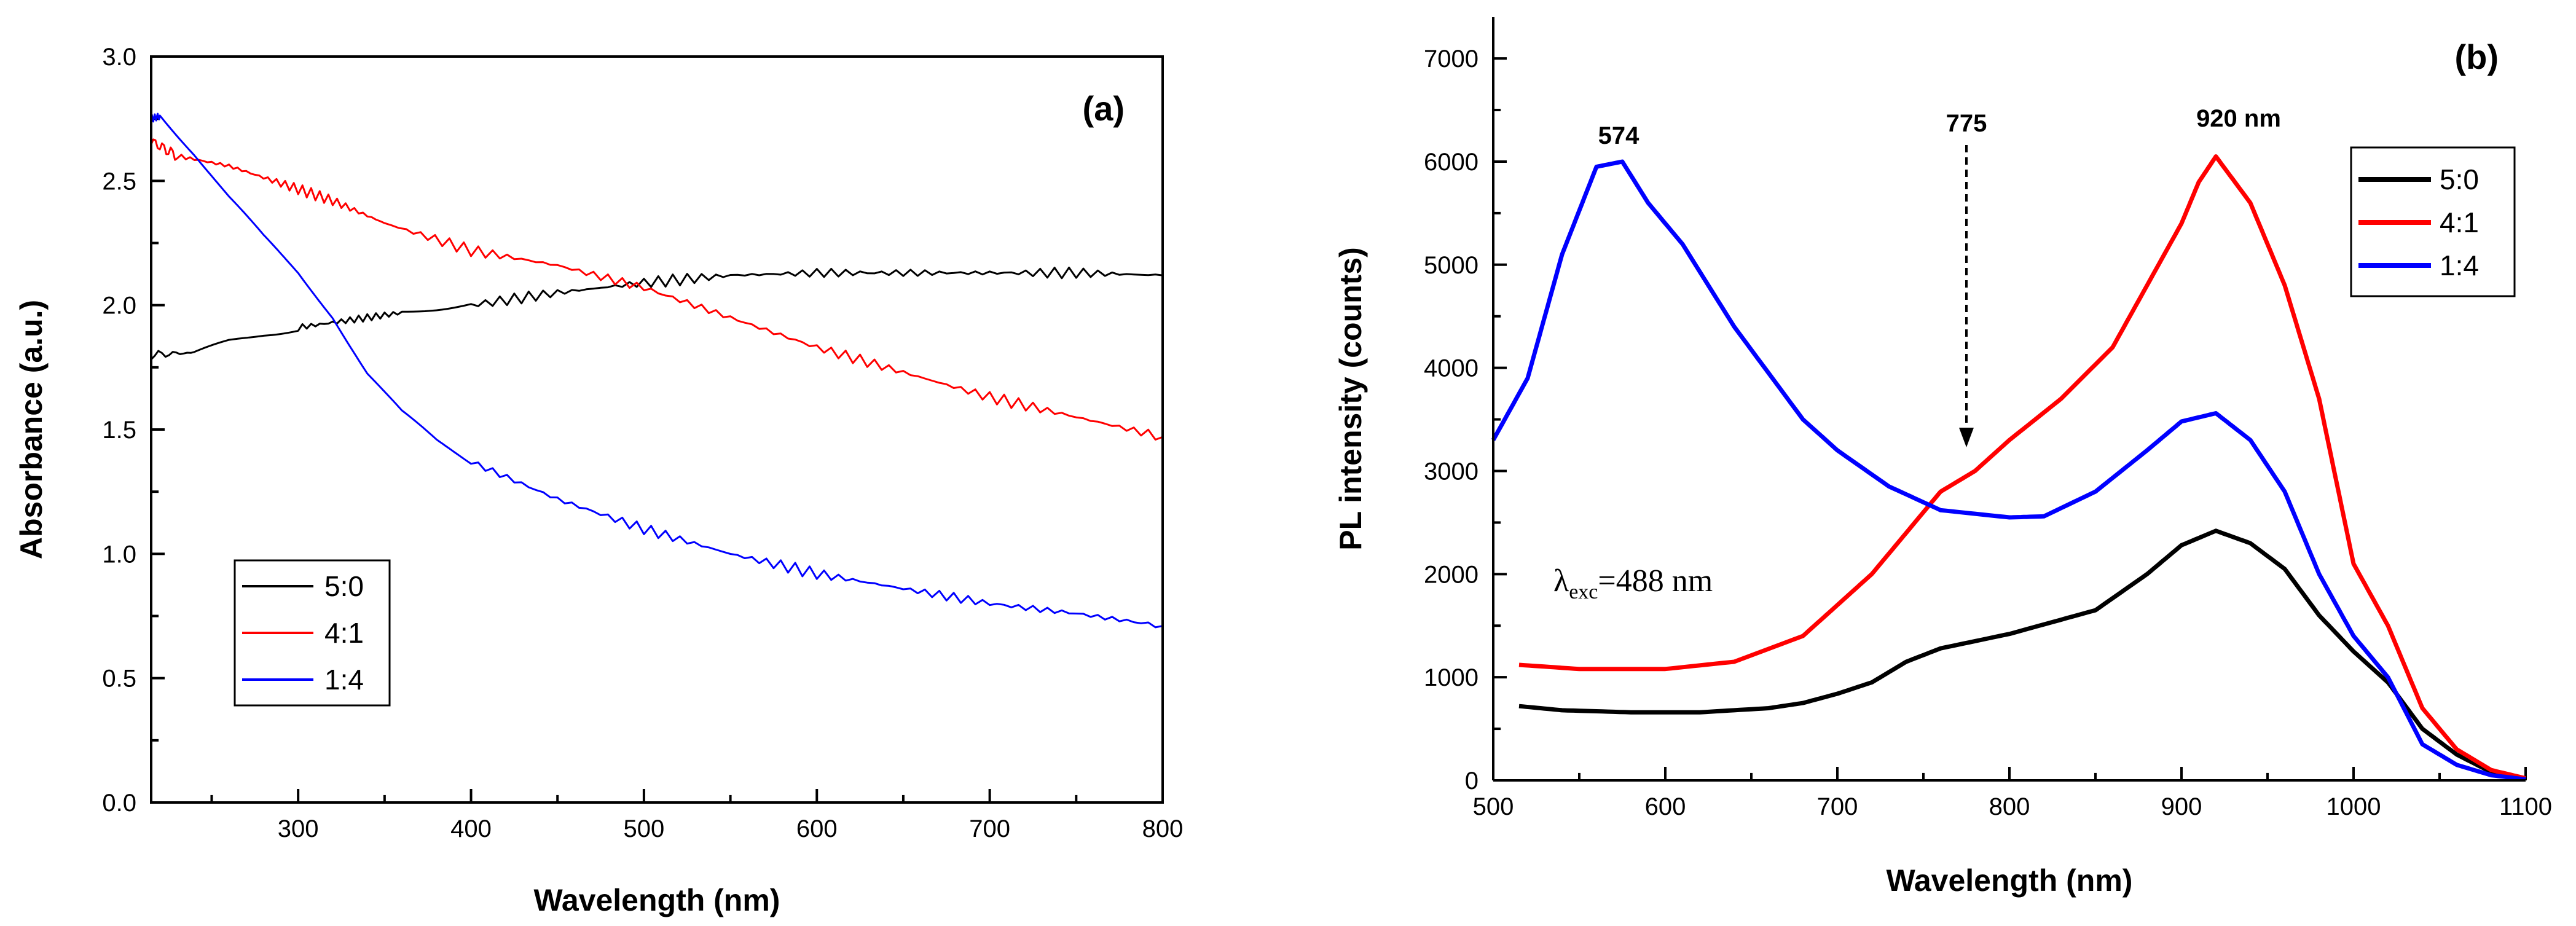 This screenshot has height=926, width=2576. What do you see at coordinates (344, 633) in the screenshot?
I see `legend-label-4-1: 4:1` at bounding box center [344, 633].